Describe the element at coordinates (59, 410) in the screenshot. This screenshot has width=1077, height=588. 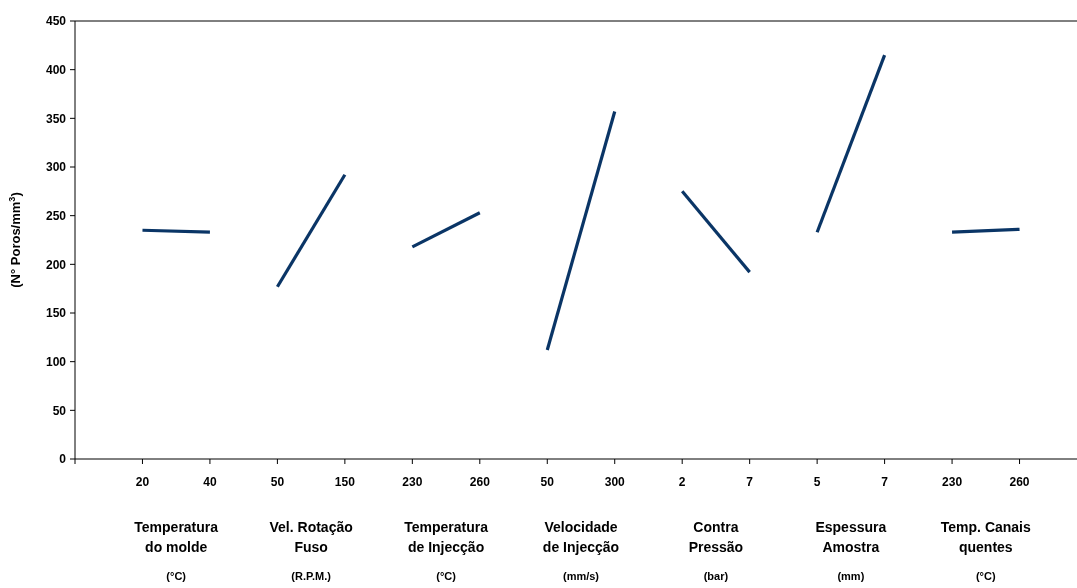
I see `y-tick-label: 50` at that location.